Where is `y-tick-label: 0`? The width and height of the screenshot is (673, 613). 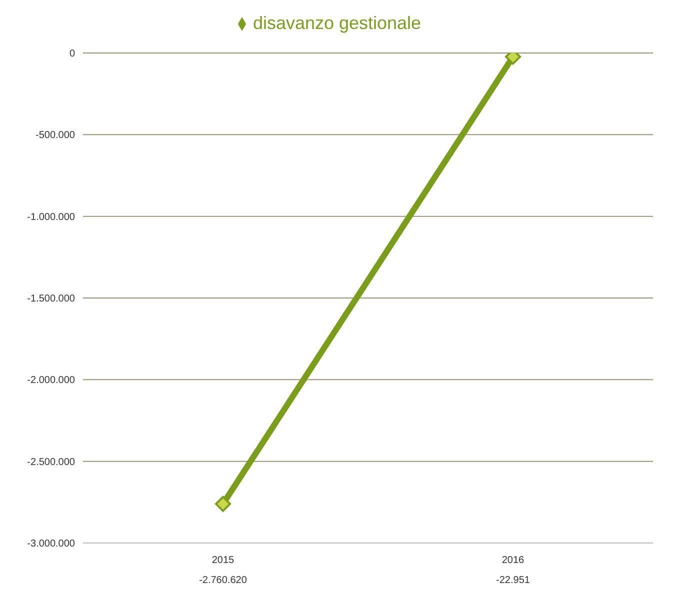
y-tick-label: 0 is located at coordinates (72, 54).